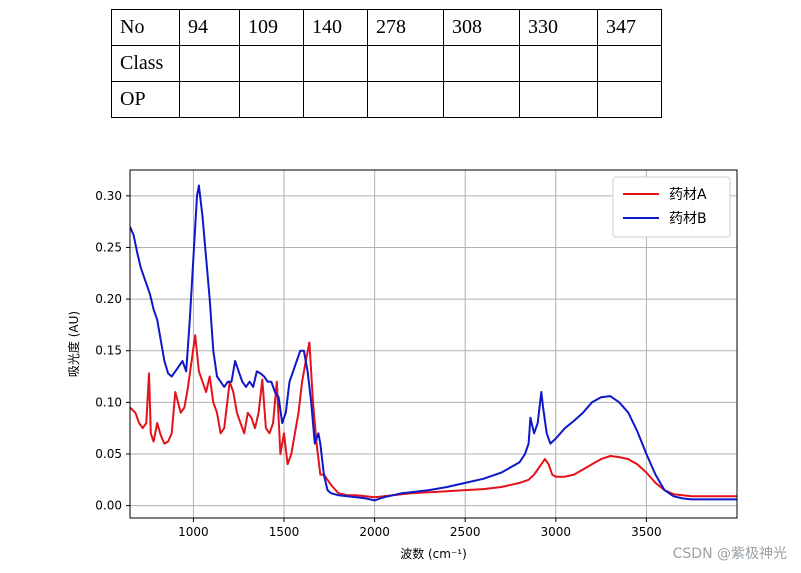  What do you see at coordinates (688, 219) in the screenshot?
I see `legend-label: 药材B` at bounding box center [688, 219].